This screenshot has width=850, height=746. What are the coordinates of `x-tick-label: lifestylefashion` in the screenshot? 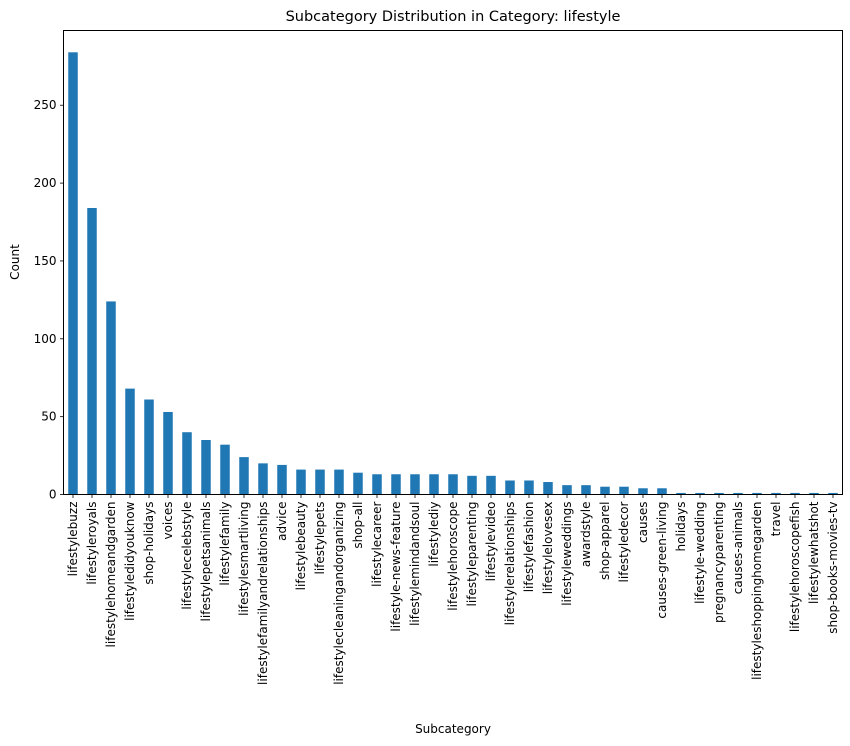 It's located at (529, 547).